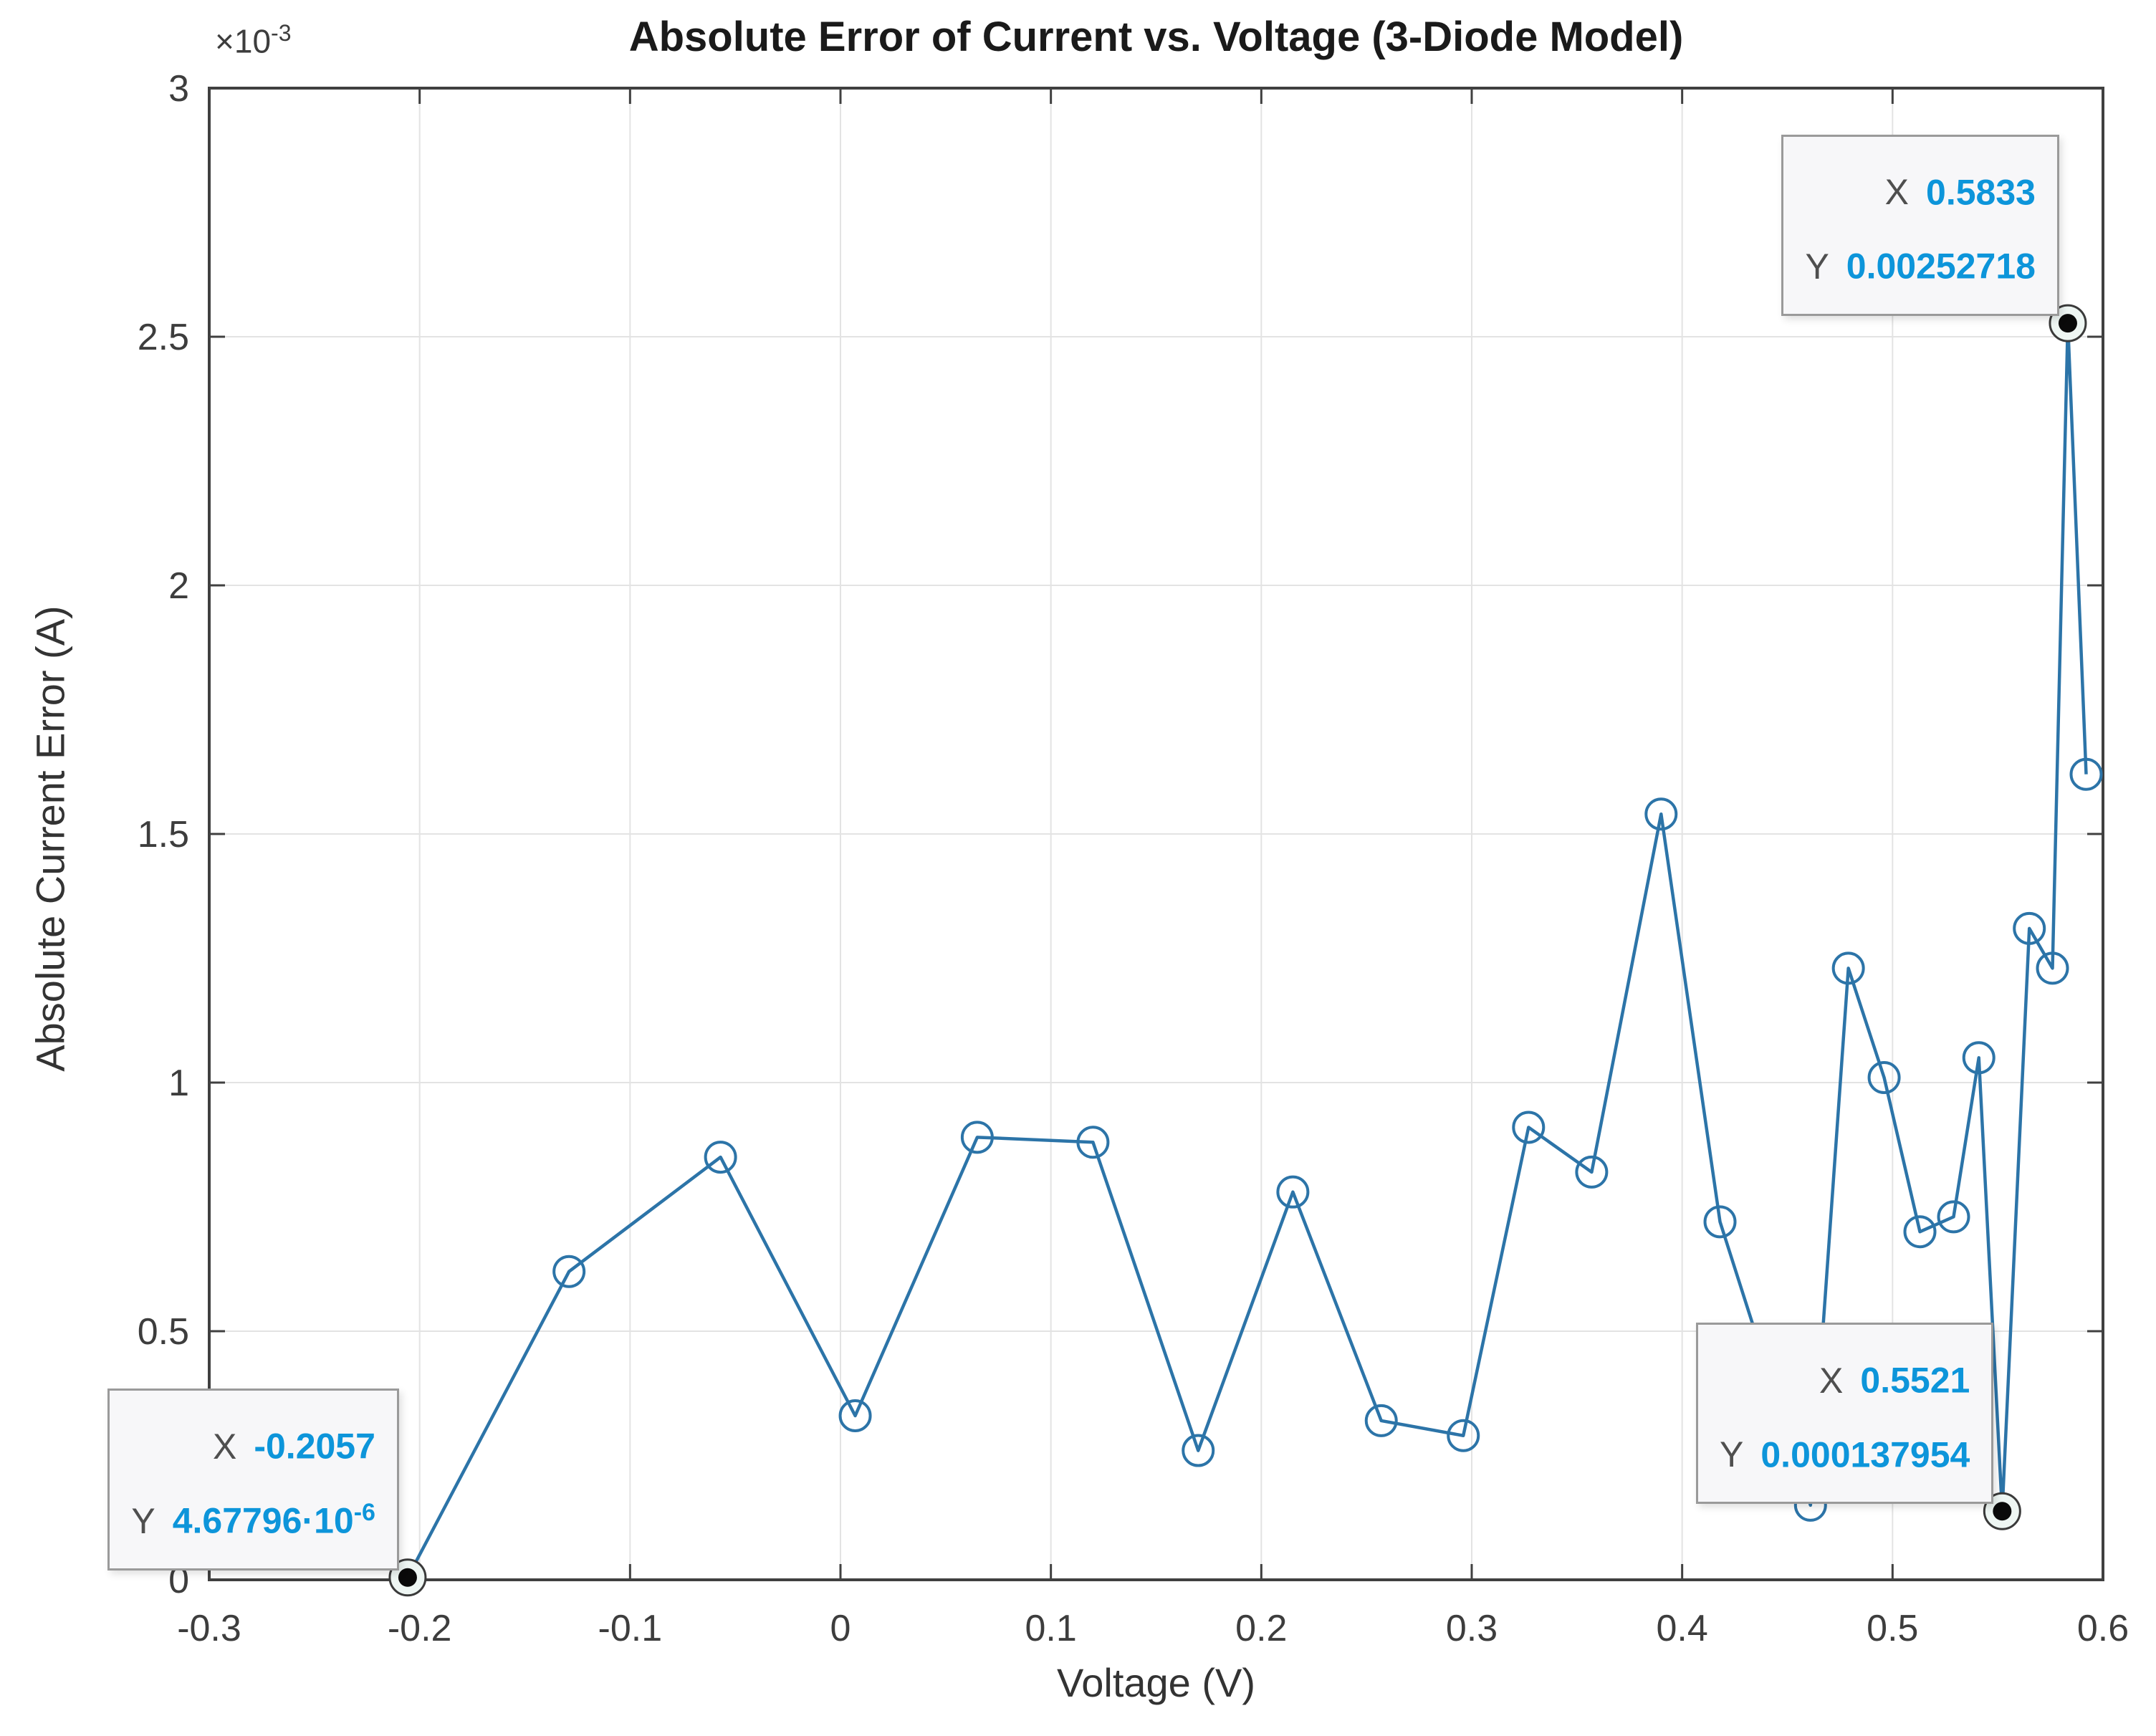 This screenshot has height=1736, width=2156. I want to click on x-tick-label: -0.1, so click(630, 1629).